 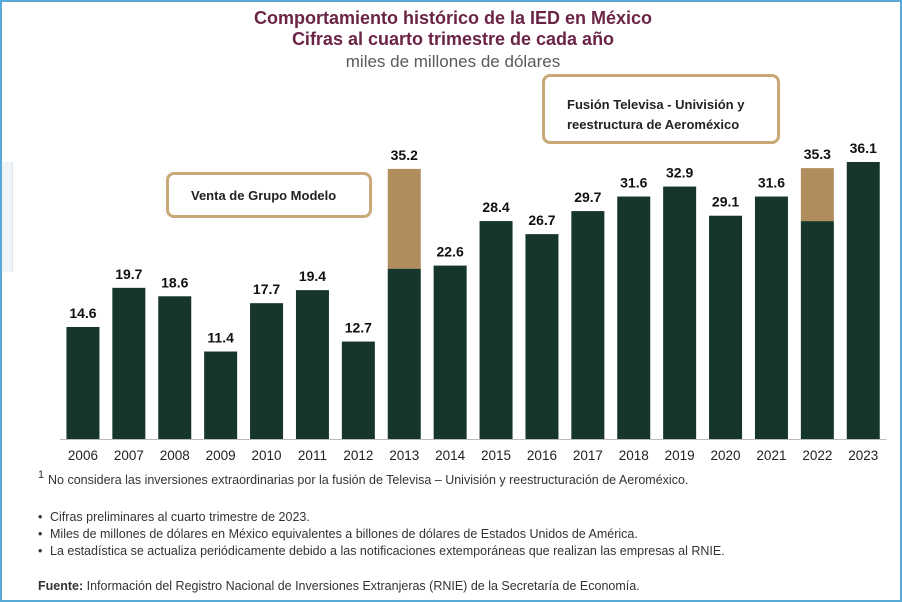 What do you see at coordinates (542, 455) in the screenshot?
I see `x-tick-2016: 2016` at bounding box center [542, 455].